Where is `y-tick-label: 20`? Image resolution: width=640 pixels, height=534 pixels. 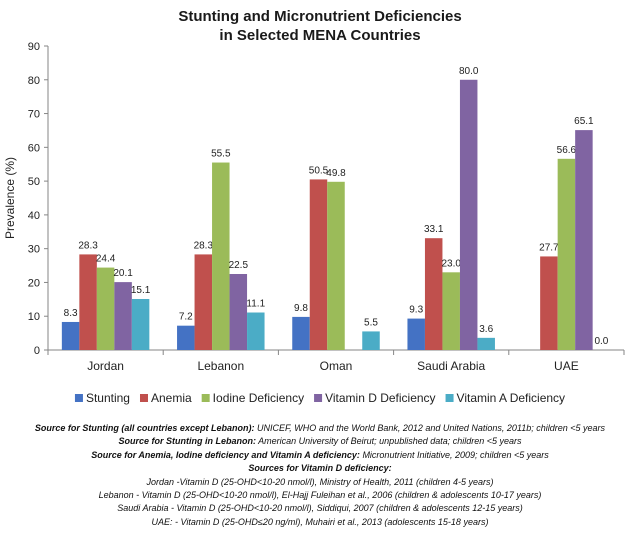 y-tick-label: 20 is located at coordinates (34, 283).